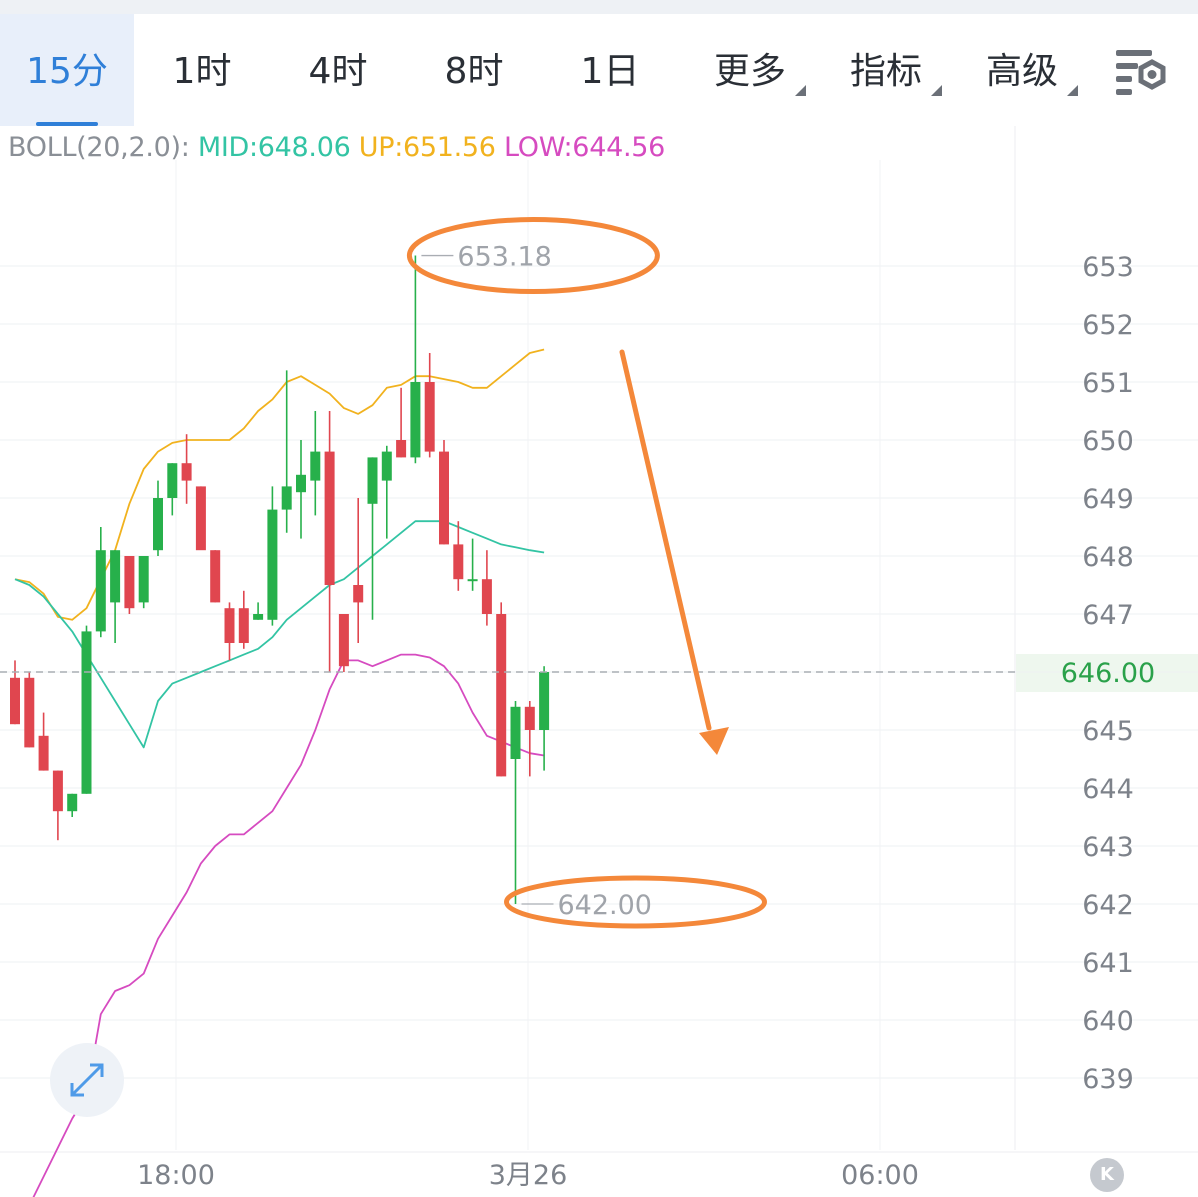  Describe the element at coordinates (1108, 441) in the screenshot. I see `y-tick-label: 650` at that location.